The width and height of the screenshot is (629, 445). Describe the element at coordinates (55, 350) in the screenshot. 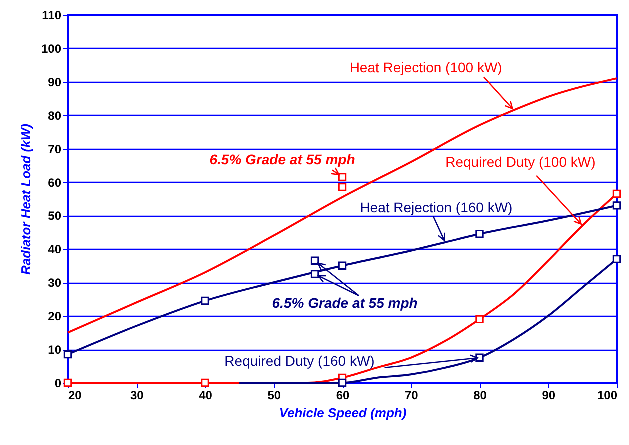

I see `y-tick-label: 10` at that location.